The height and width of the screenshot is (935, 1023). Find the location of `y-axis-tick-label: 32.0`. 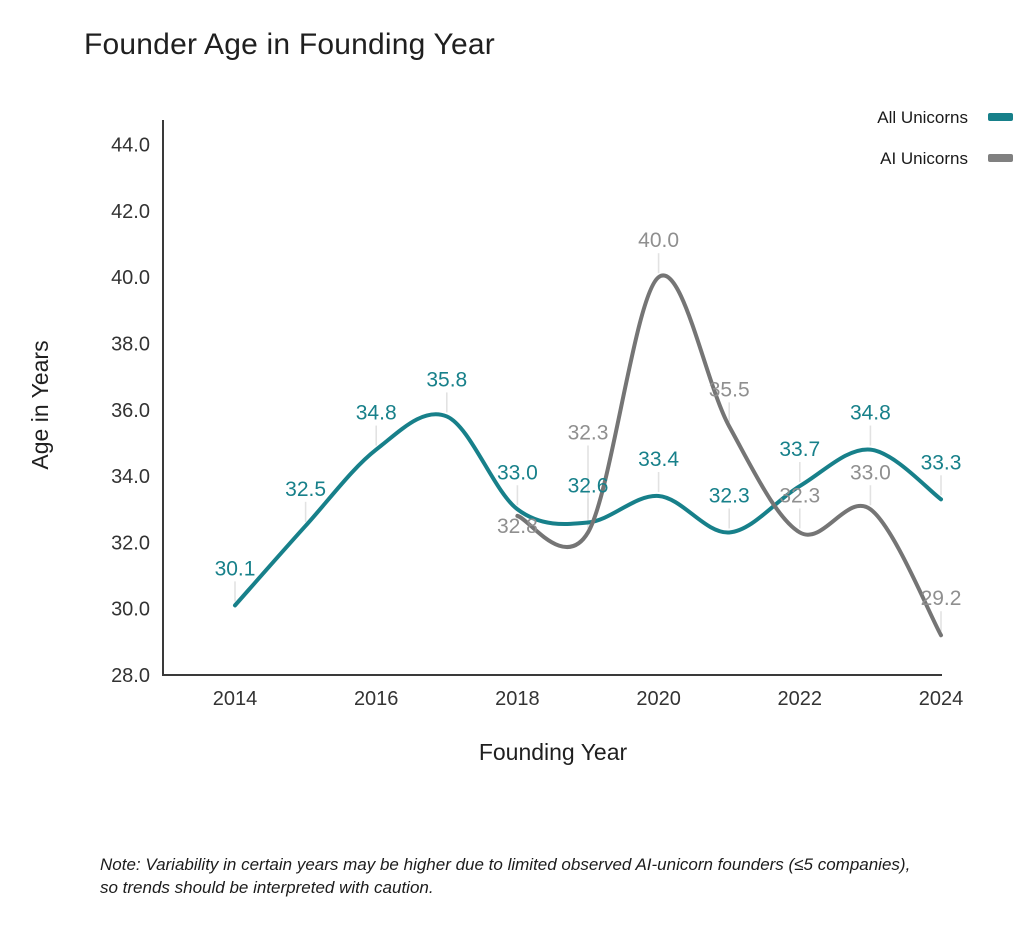

y-axis-tick-label: 32.0 is located at coordinates (130, 543).